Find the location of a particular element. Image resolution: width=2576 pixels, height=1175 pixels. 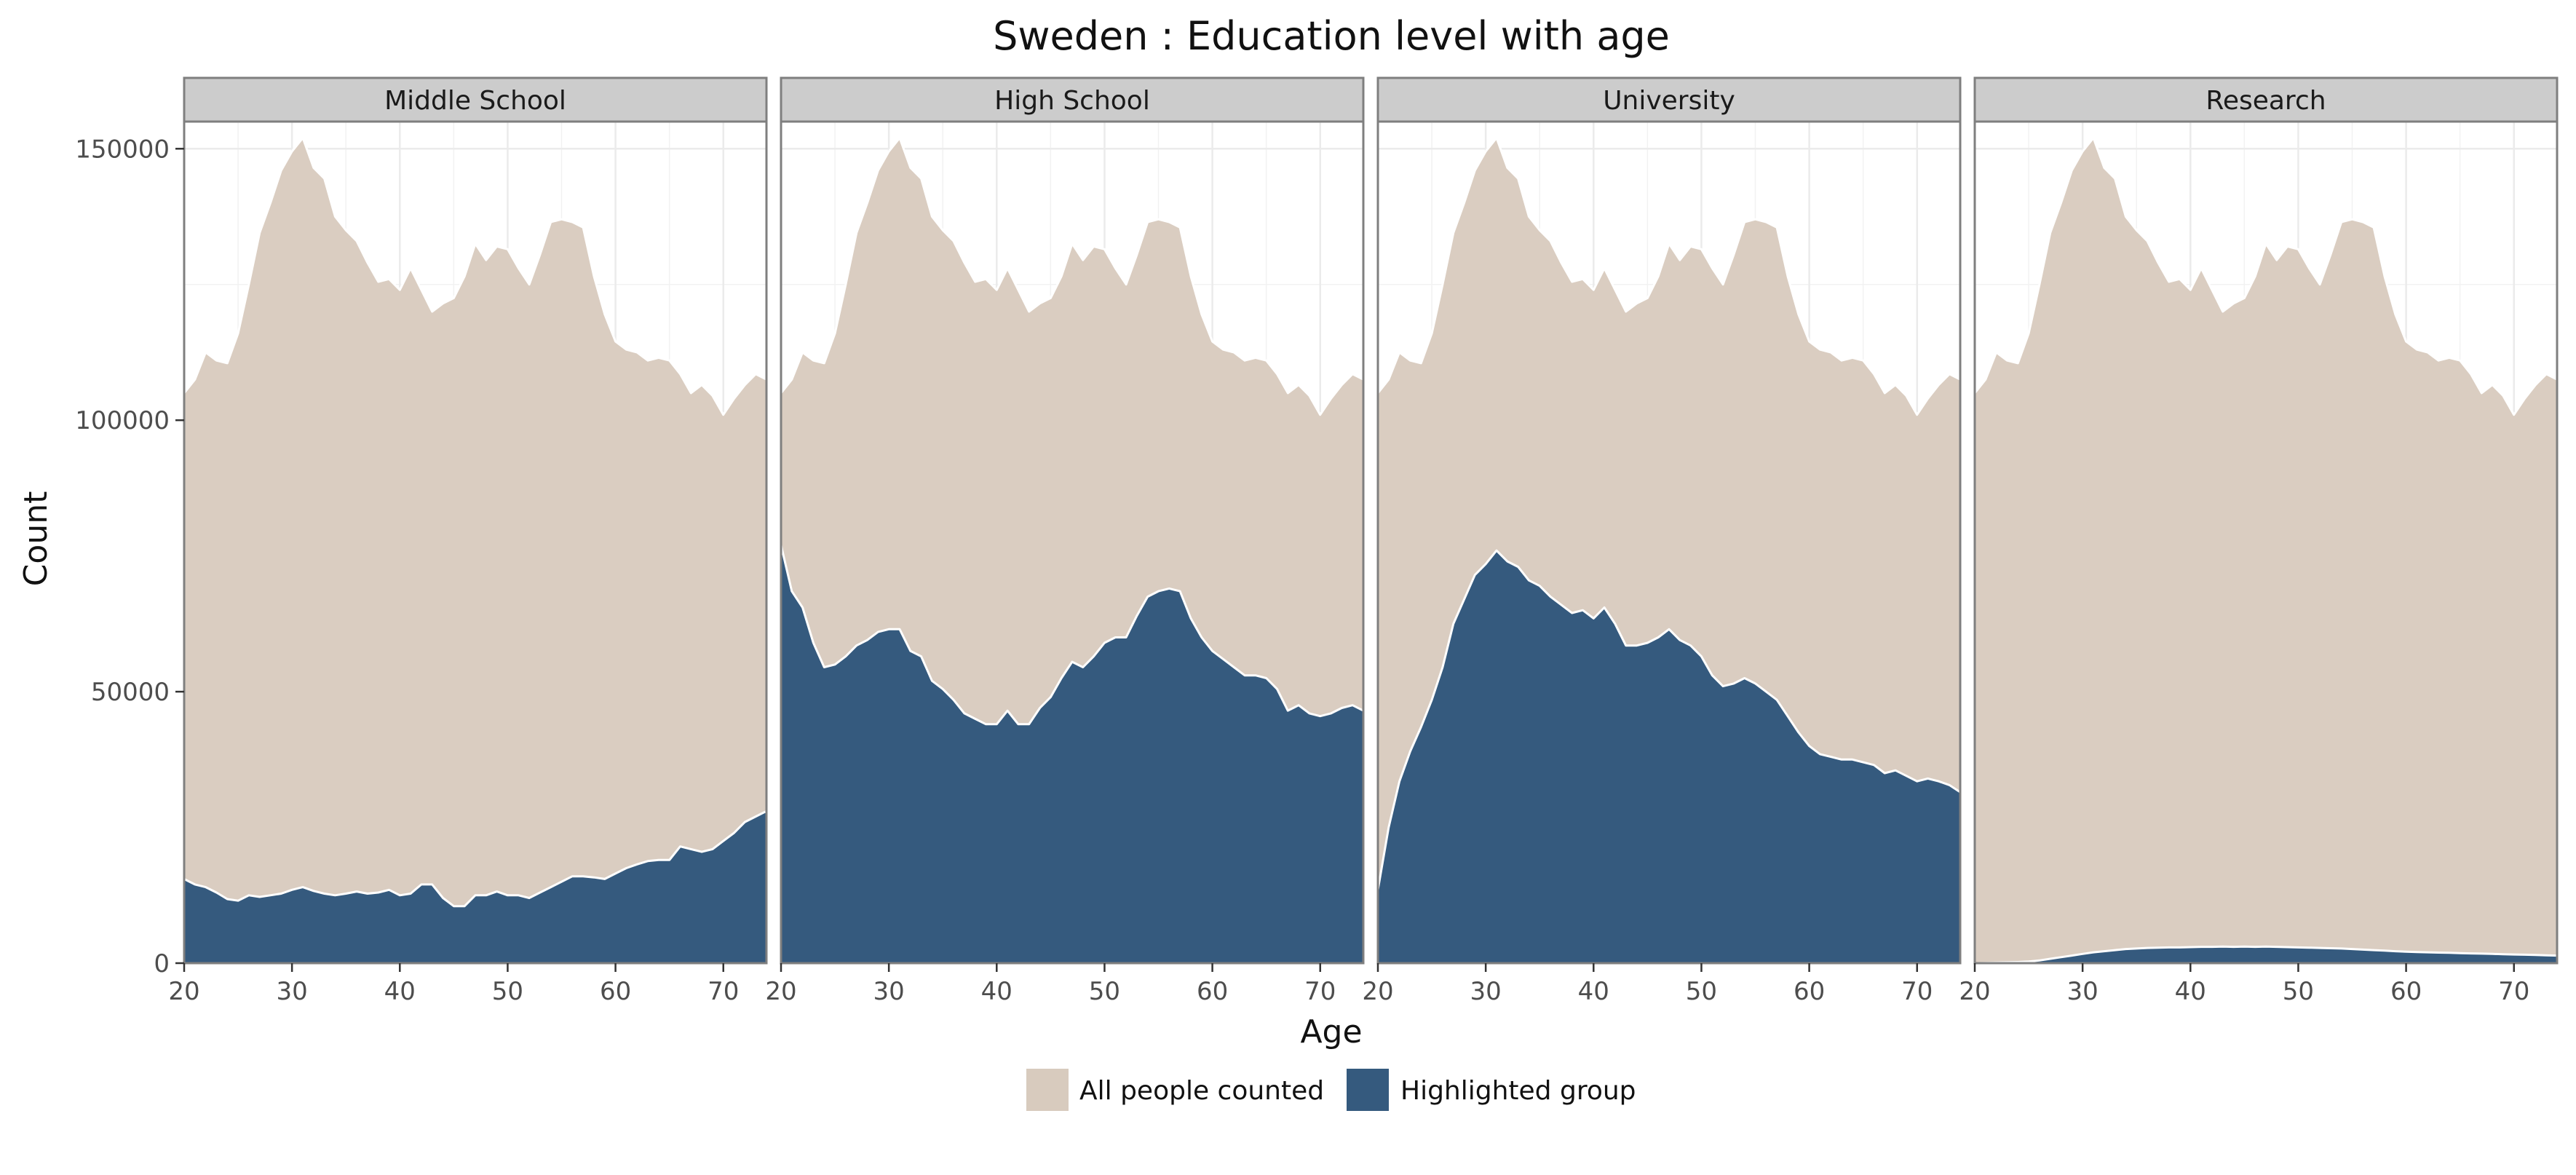

legend-label-all: All people counted is located at coordinates (1201, 1091).